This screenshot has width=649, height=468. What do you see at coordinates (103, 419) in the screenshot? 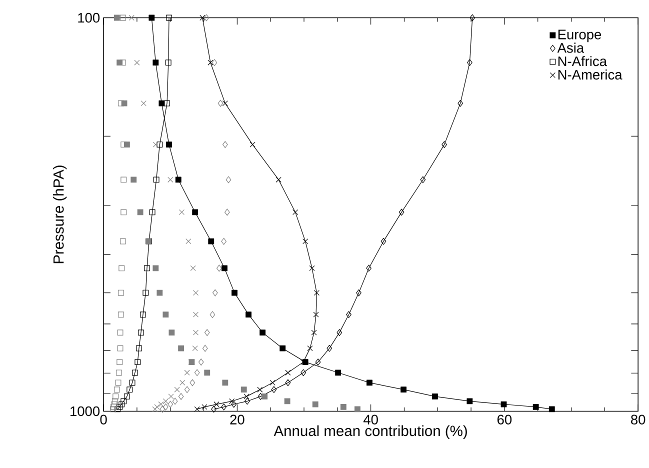
I see `x-tick-label: 0` at bounding box center [103, 419].